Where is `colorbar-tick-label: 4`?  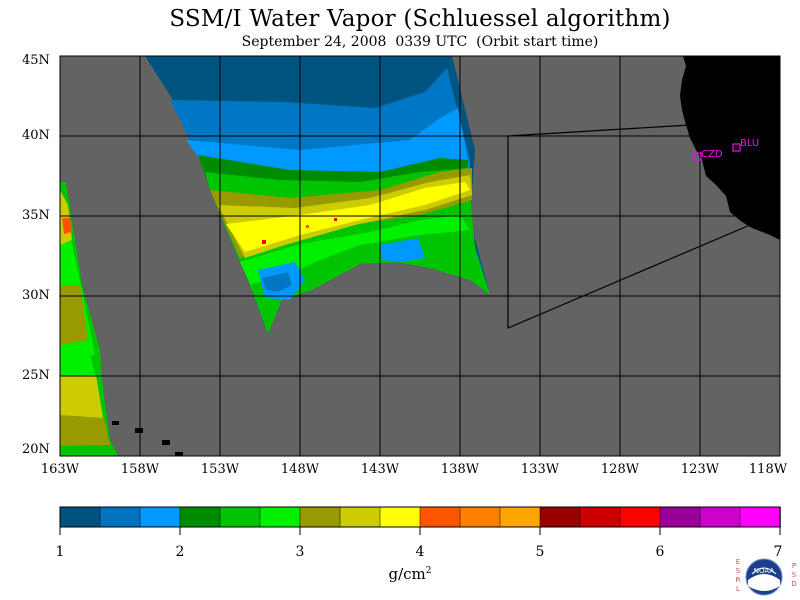
colorbar-tick-label: 4 is located at coordinates (420, 552).